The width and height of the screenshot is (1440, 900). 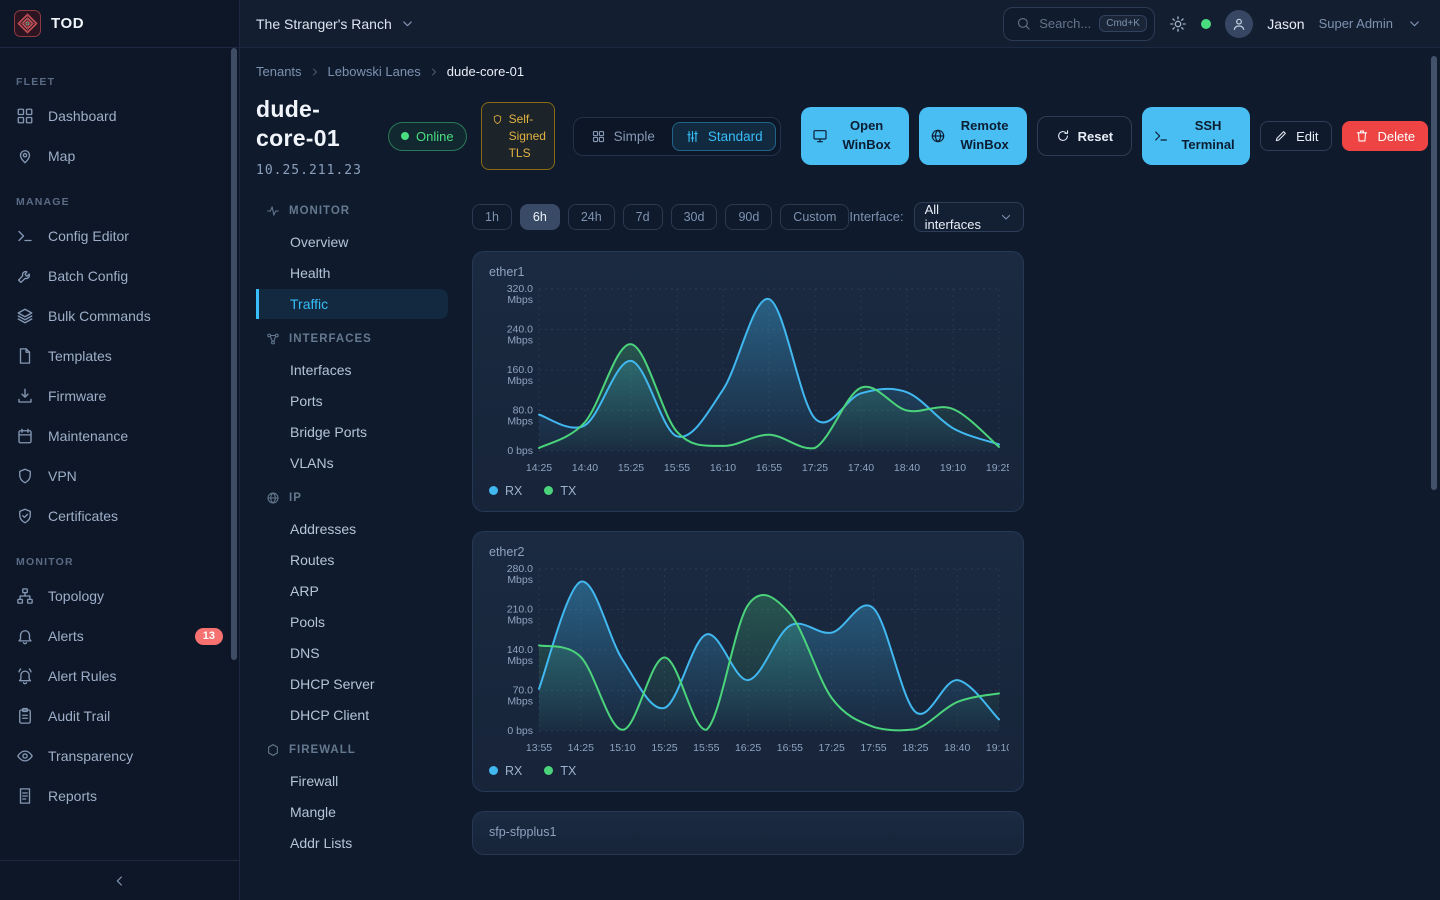 I want to click on sidebar-item-config-editor: Config Editor, so click(x=119, y=236).